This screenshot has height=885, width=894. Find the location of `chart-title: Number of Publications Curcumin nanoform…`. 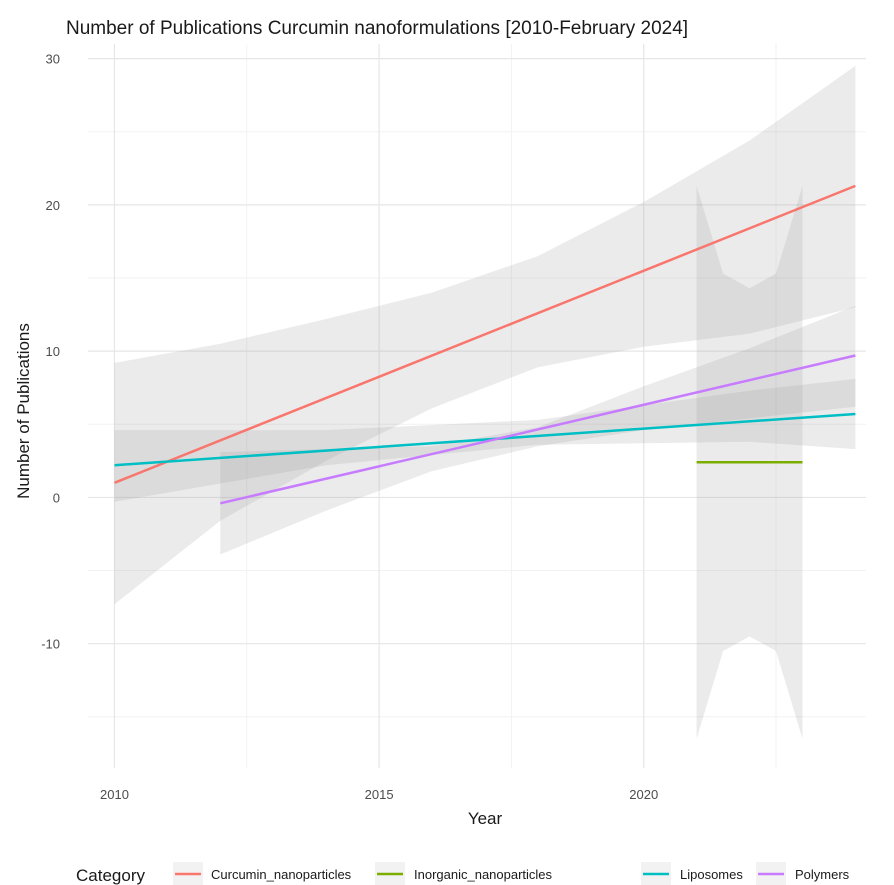

chart-title: Number of Publications Curcumin nanoform… is located at coordinates (377, 28).